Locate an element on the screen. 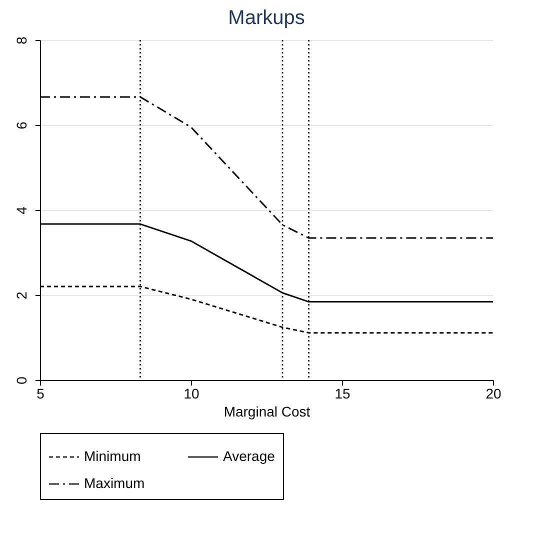  y-tick-label: 6 is located at coordinates (22, 125).